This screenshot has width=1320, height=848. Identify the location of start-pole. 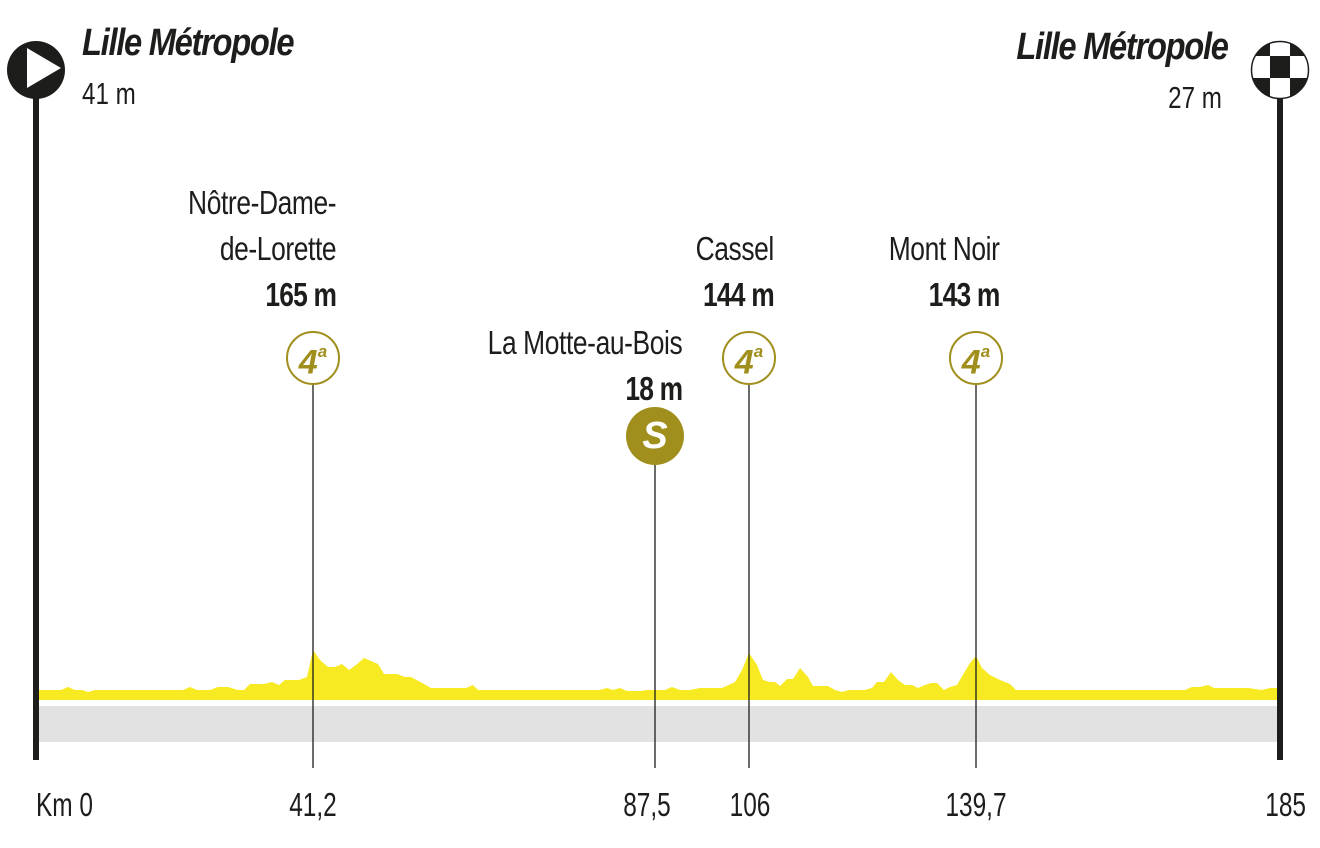
(36, 415).